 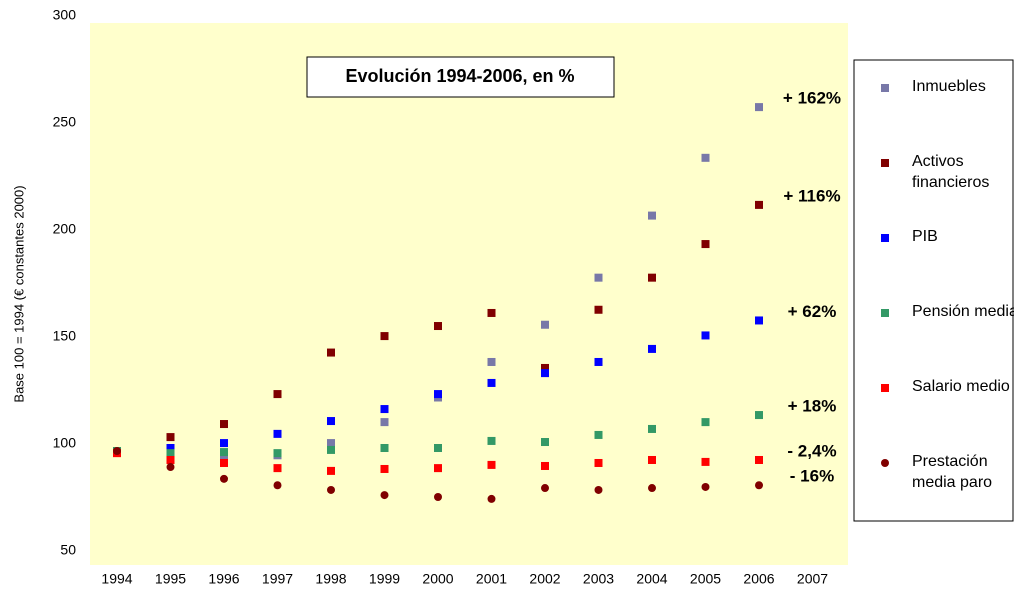 I want to click on annotation: + 162%, so click(x=812, y=98).